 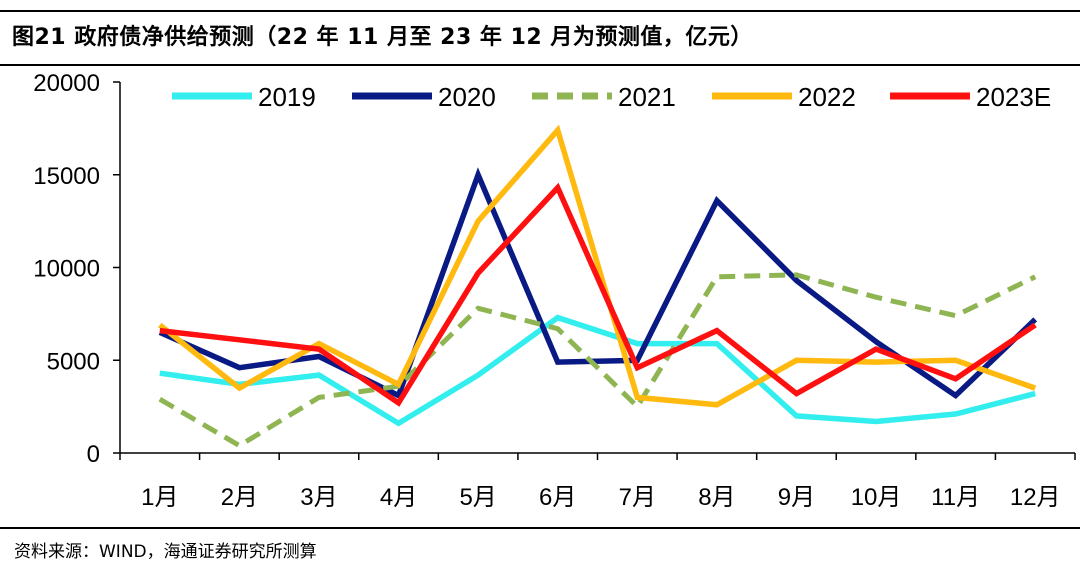 I want to click on x-tick-label: 12月, so click(x=1035, y=497).